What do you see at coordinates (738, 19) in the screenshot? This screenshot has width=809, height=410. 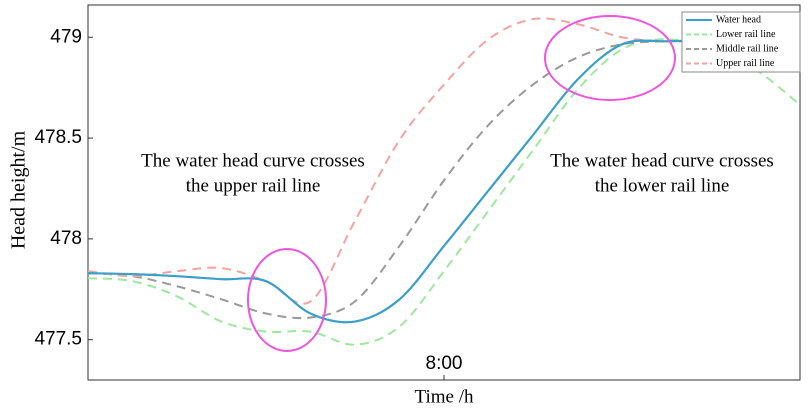 I see `legend-label: Water head` at bounding box center [738, 19].